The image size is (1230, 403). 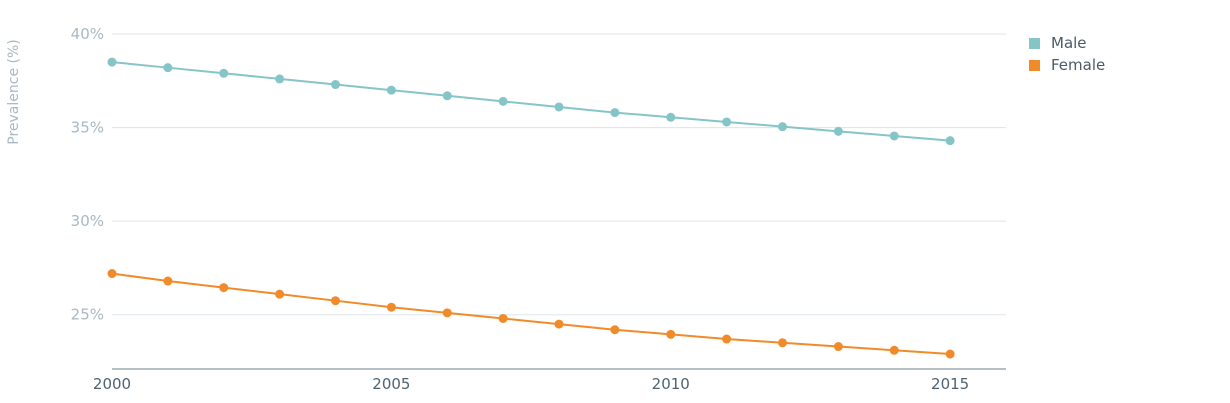 I want to click on series-line-female, so click(x=531, y=314).